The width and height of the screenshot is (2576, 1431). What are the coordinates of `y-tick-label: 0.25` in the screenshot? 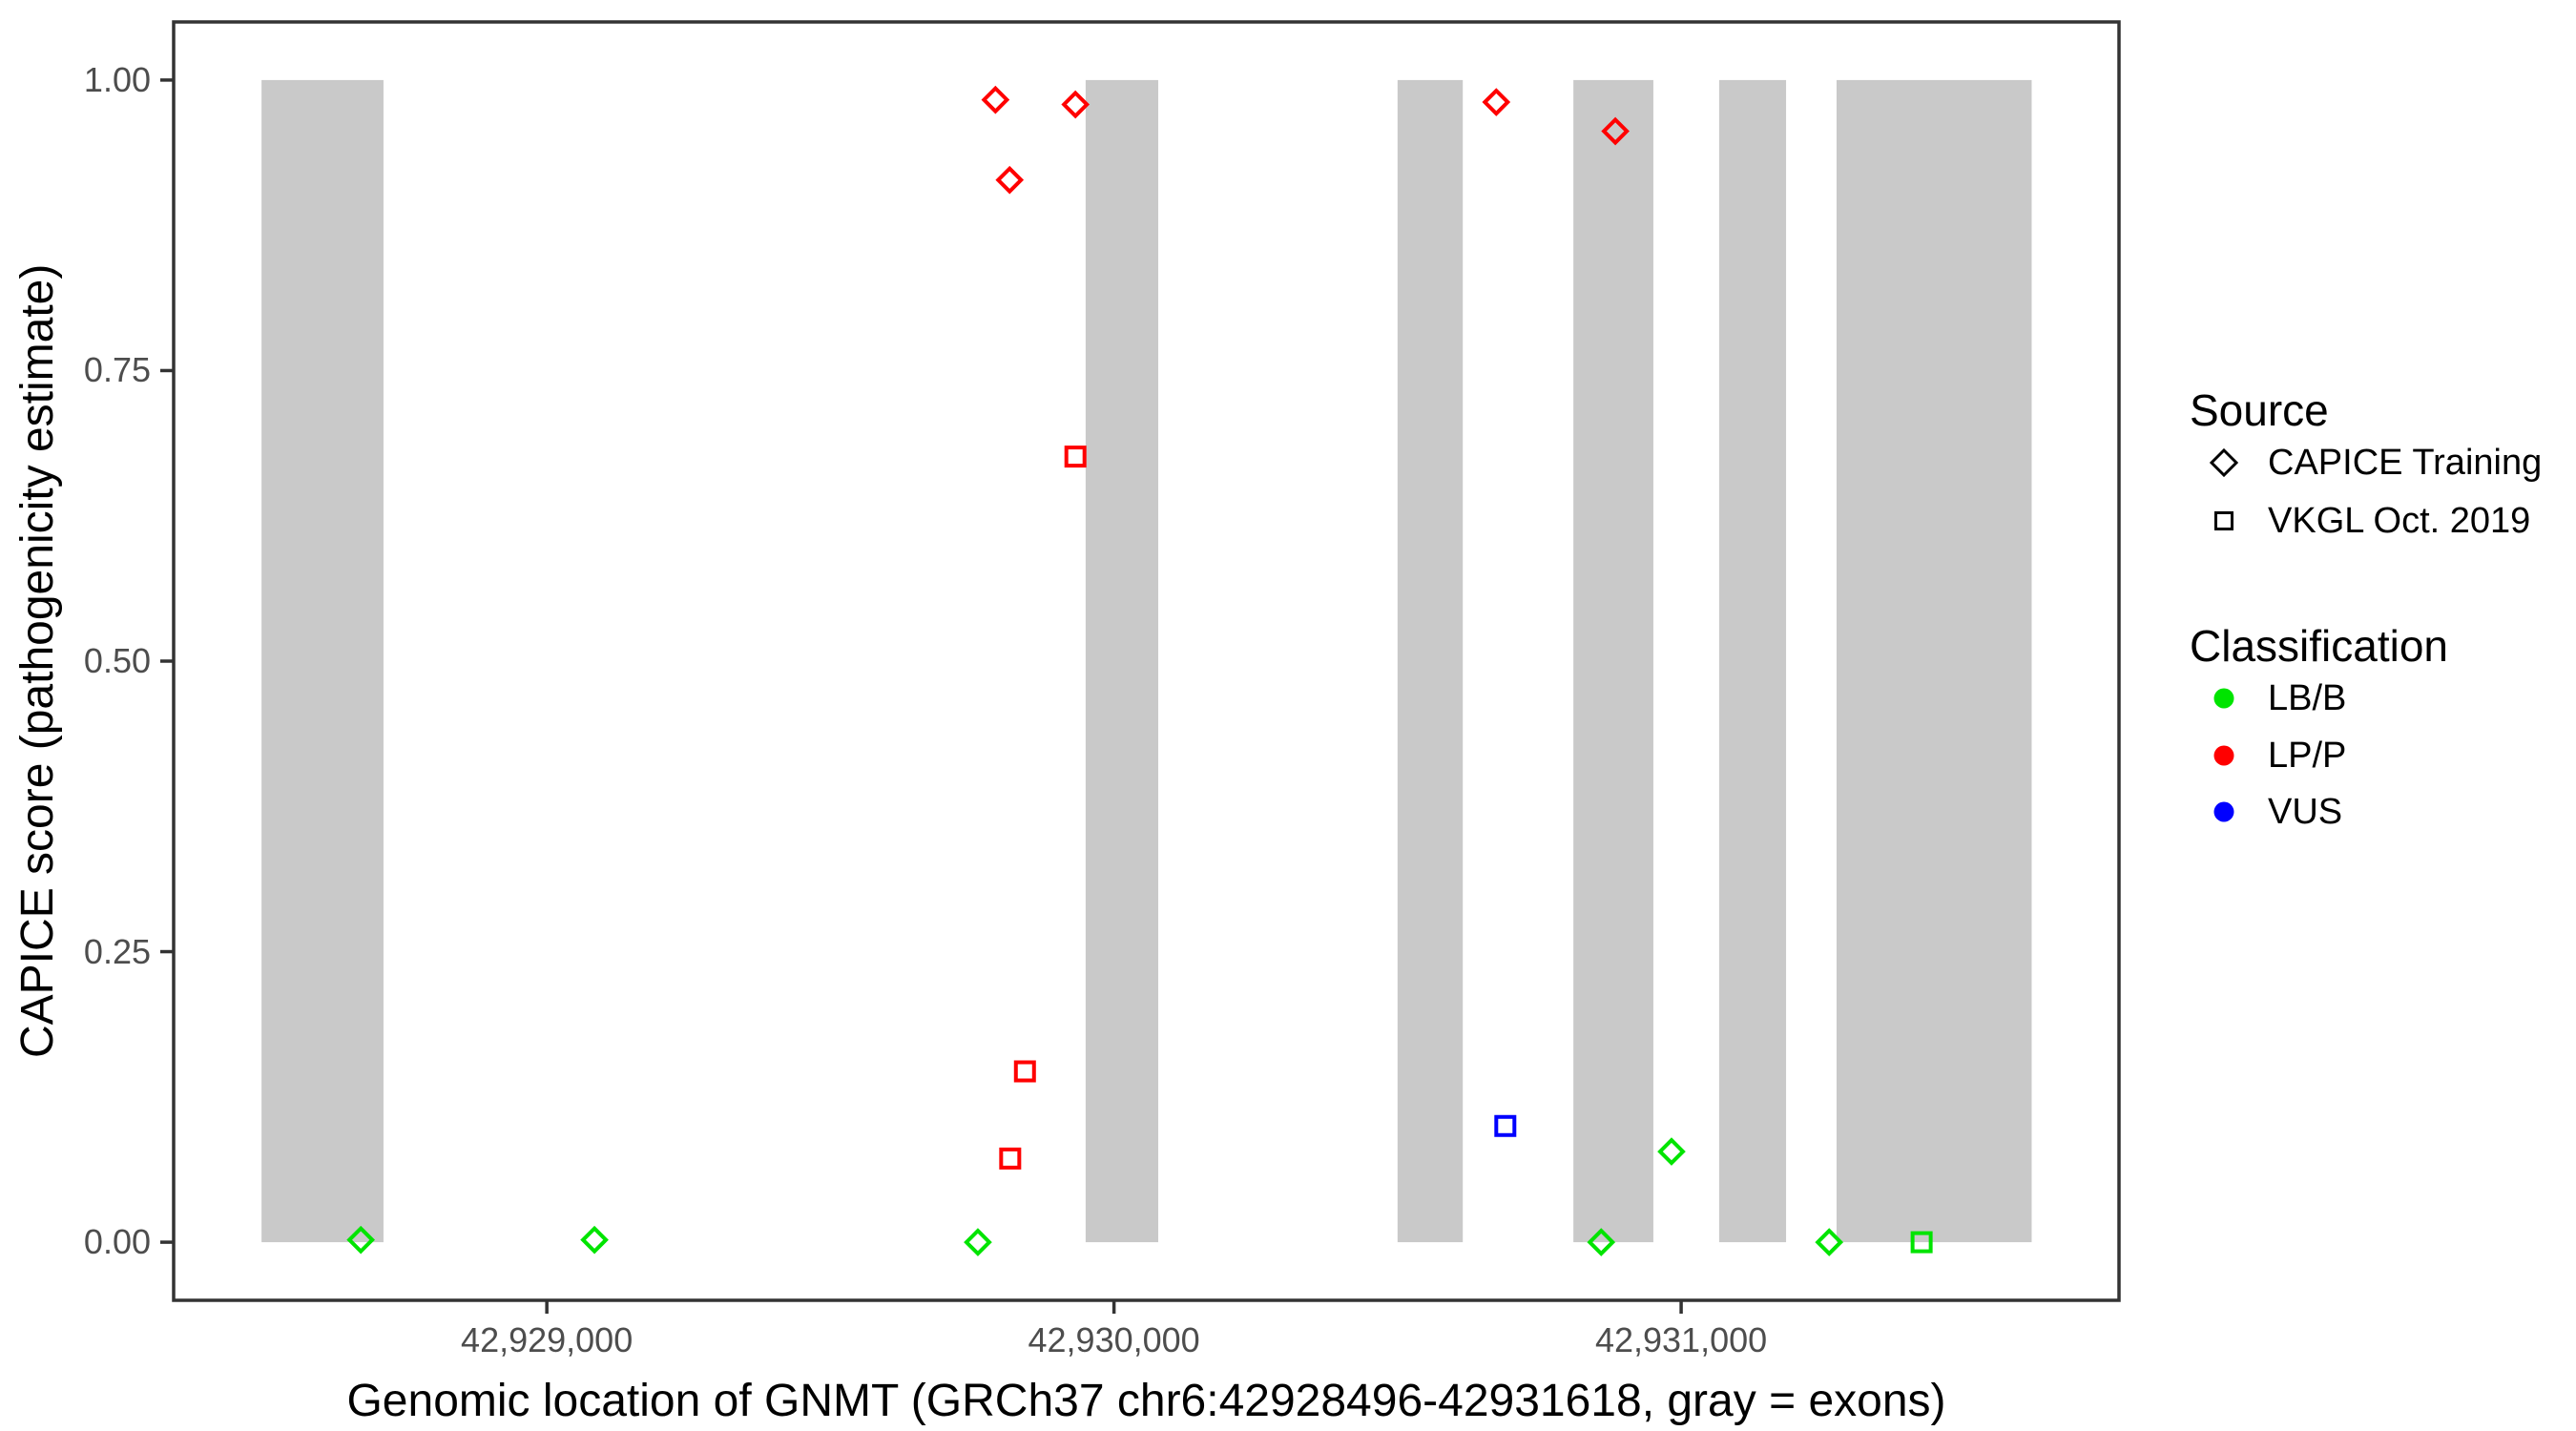 It's located at (117, 951).